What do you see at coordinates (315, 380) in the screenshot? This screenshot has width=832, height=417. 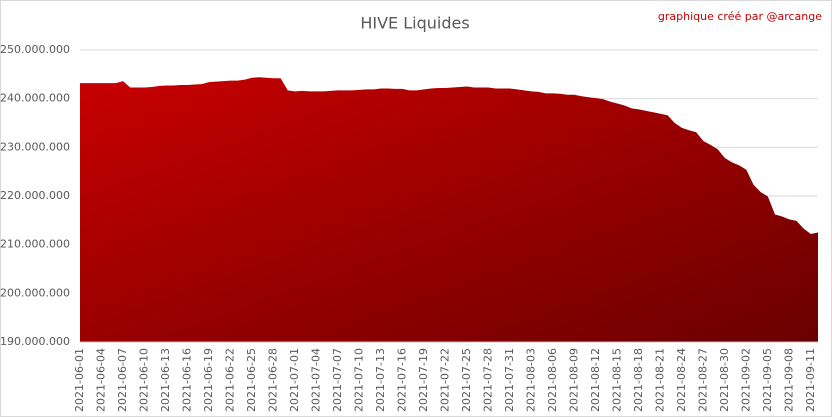 I see `x-tick-label: 2021-07-04` at bounding box center [315, 380].